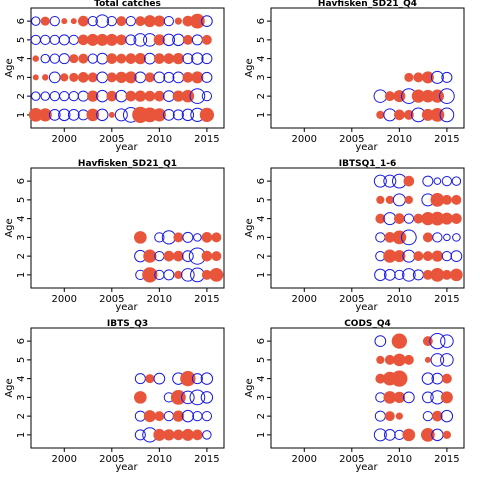  What do you see at coordinates (159, 299) in the screenshot?
I see `x-tick-label: 2010` at bounding box center [159, 299].